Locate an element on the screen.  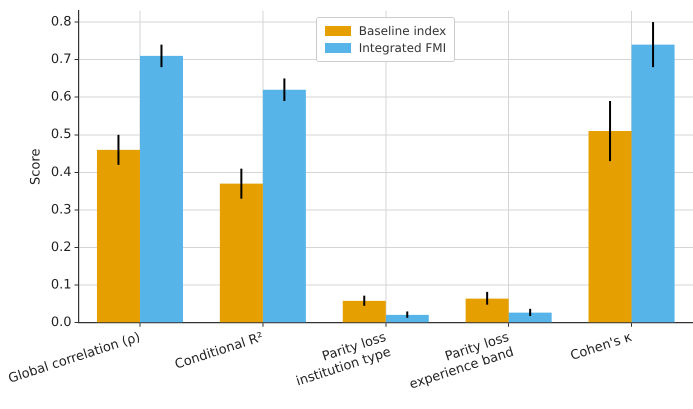
y-tick-label: 0.4 is located at coordinates (61, 172).